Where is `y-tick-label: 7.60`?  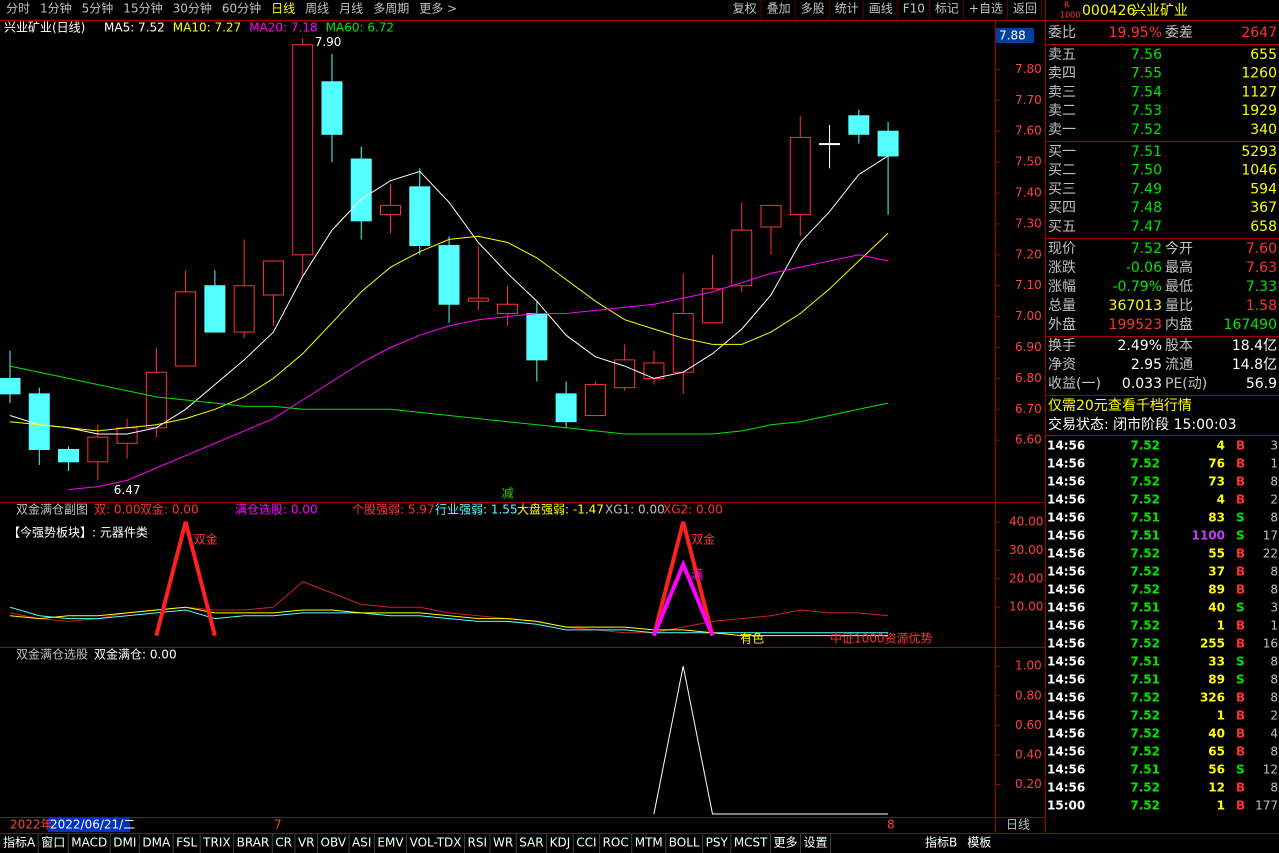 y-tick-label: 7.60 is located at coordinates (1028, 131).